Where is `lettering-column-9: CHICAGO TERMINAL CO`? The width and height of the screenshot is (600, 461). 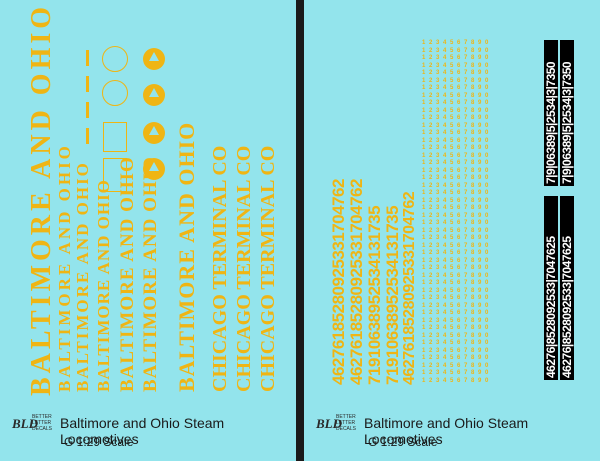
lettering-column-9: CHICAGO TERMINAL CO is located at coordinates (244, 268).